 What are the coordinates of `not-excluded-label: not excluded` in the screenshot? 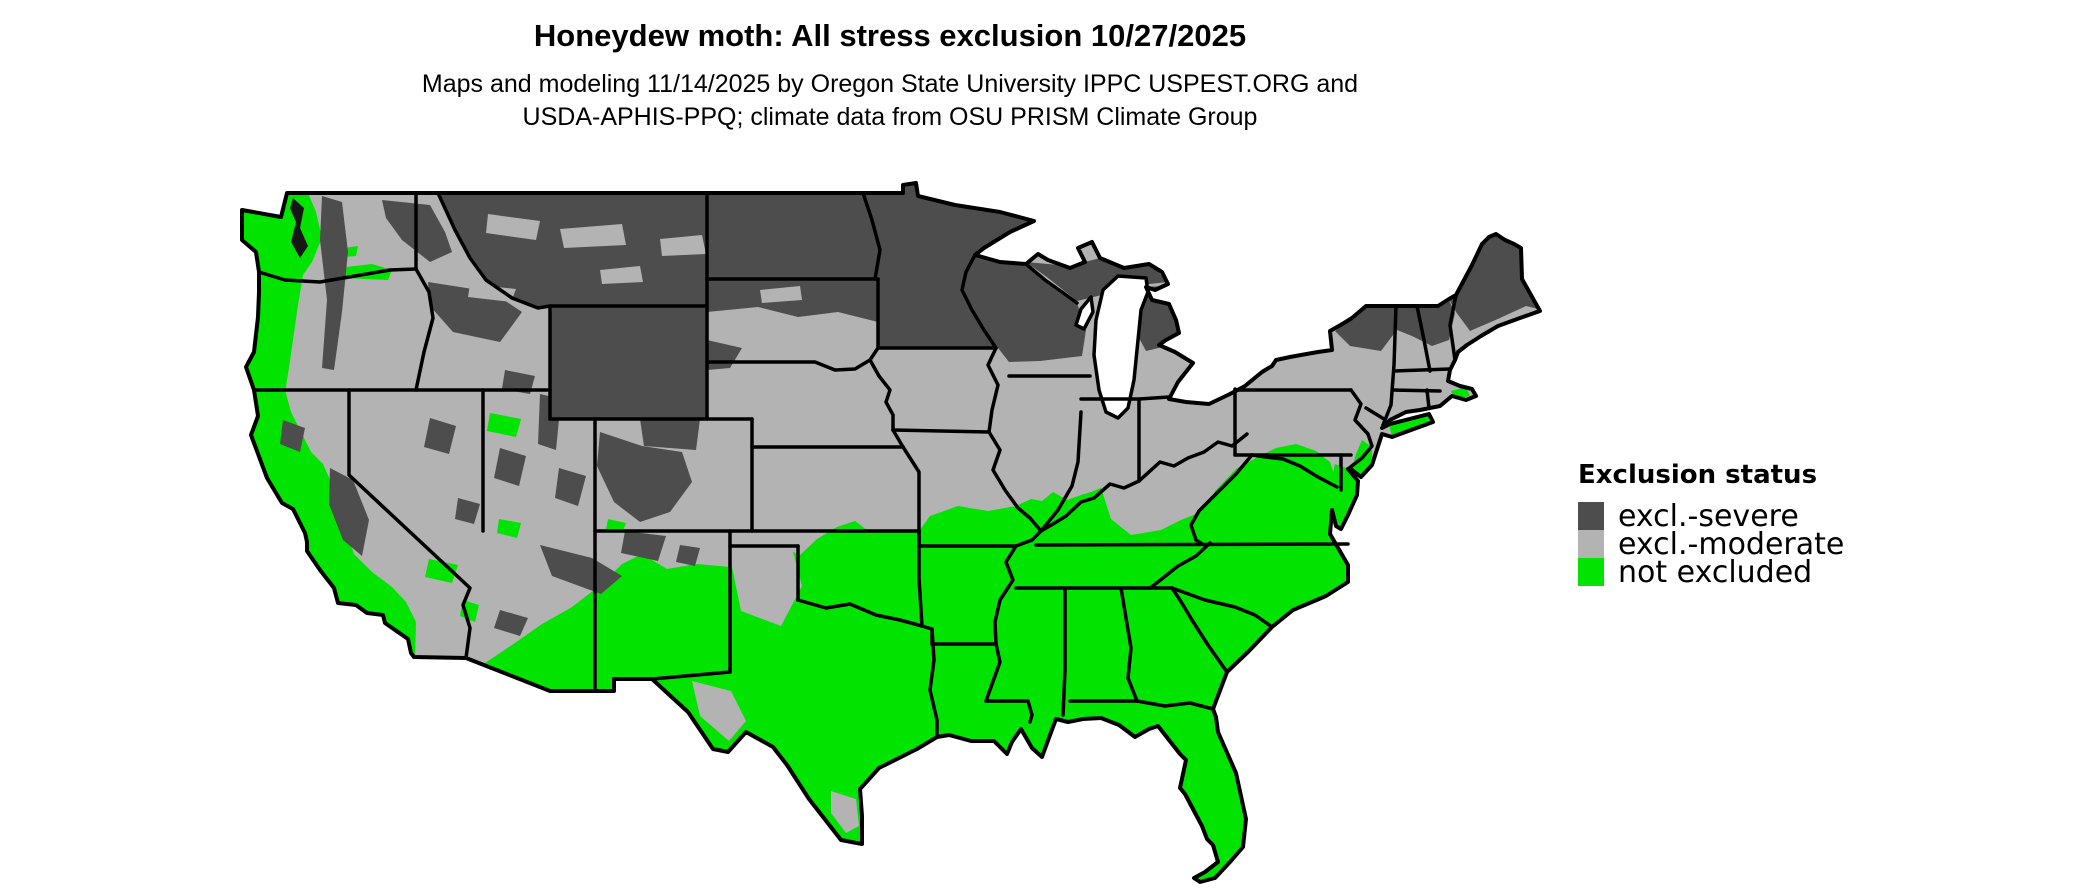 It's located at (1715, 572).